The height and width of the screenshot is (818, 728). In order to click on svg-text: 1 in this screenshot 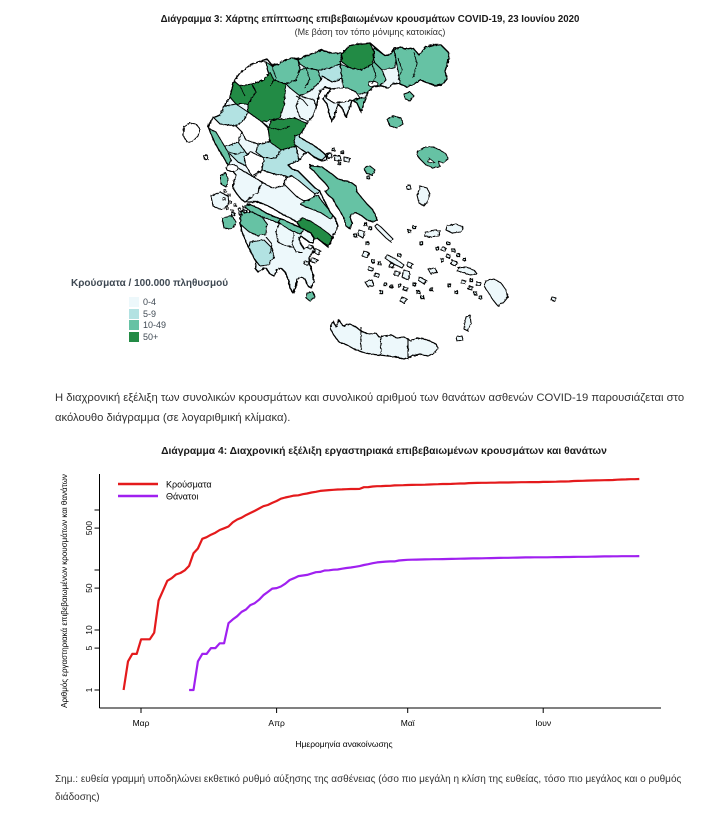, I will do `click(89, 689)`.